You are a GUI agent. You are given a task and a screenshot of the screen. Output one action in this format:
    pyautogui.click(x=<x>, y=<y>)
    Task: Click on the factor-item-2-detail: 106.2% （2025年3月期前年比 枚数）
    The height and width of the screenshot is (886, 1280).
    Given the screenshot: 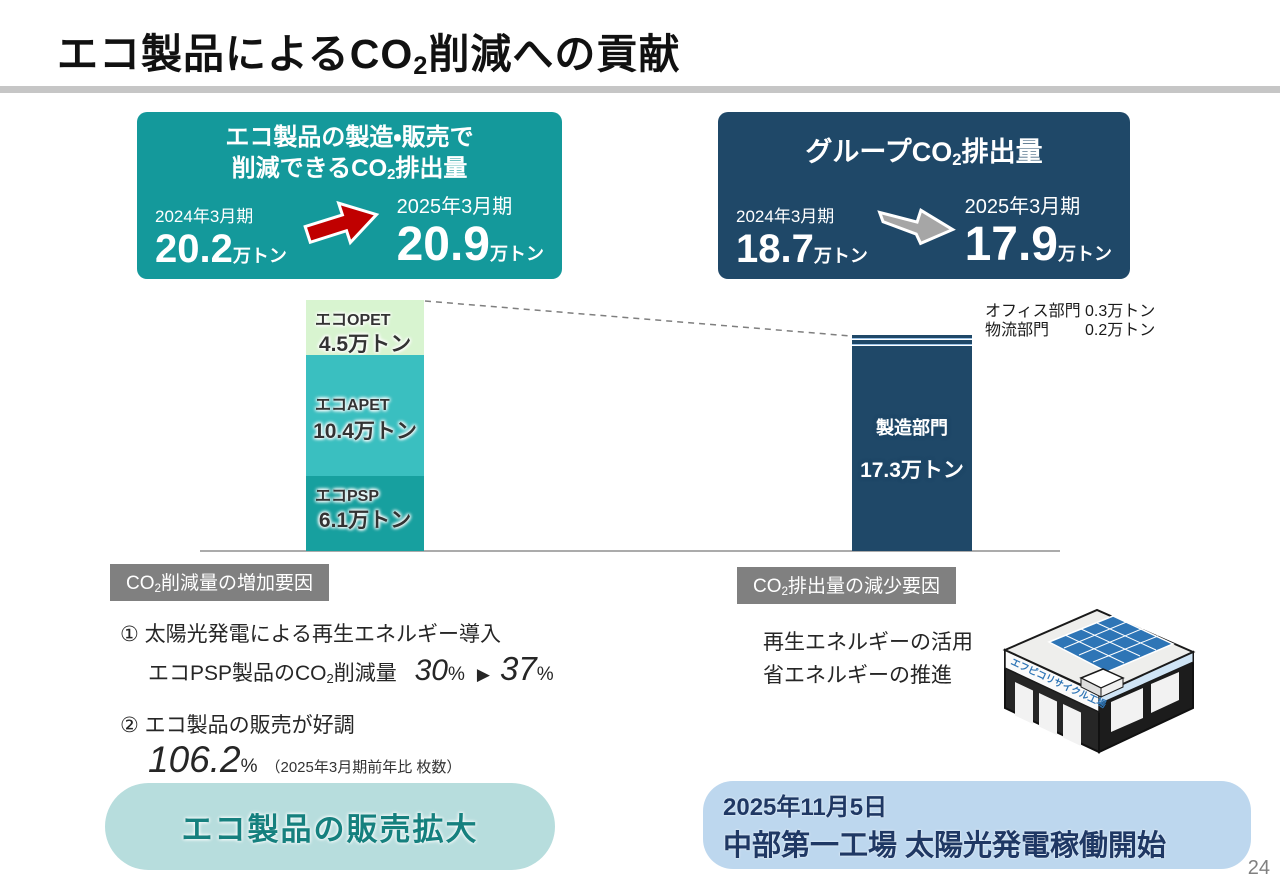 What is the action you would take?
    pyautogui.click(x=351, y=762)
    